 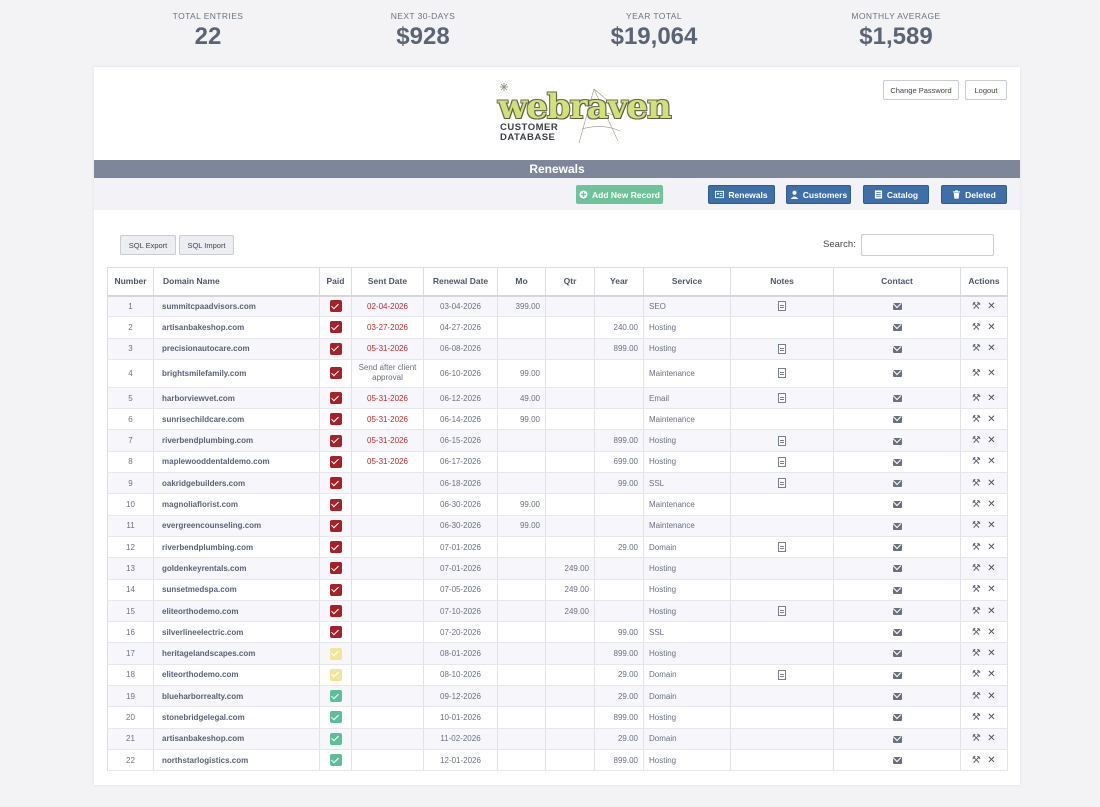 I want to click on change-password-button: Change Password, so click(x=921, y=90).